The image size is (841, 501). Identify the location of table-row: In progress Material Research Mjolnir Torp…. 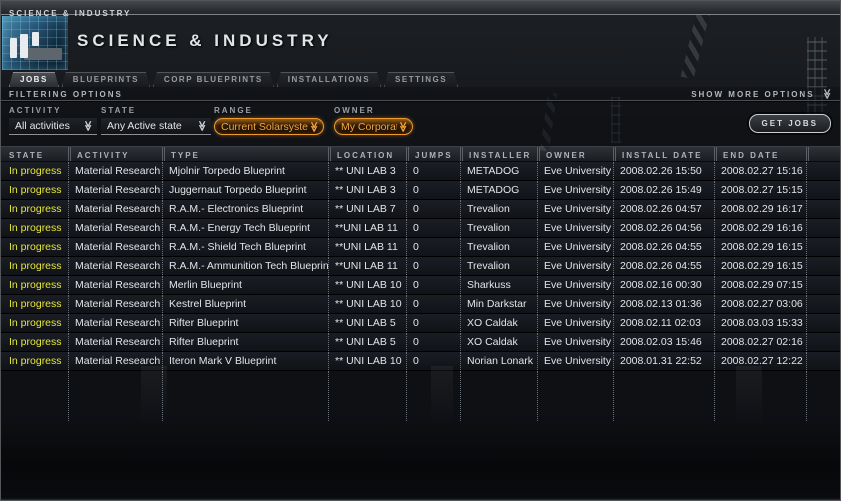
(420, 171).